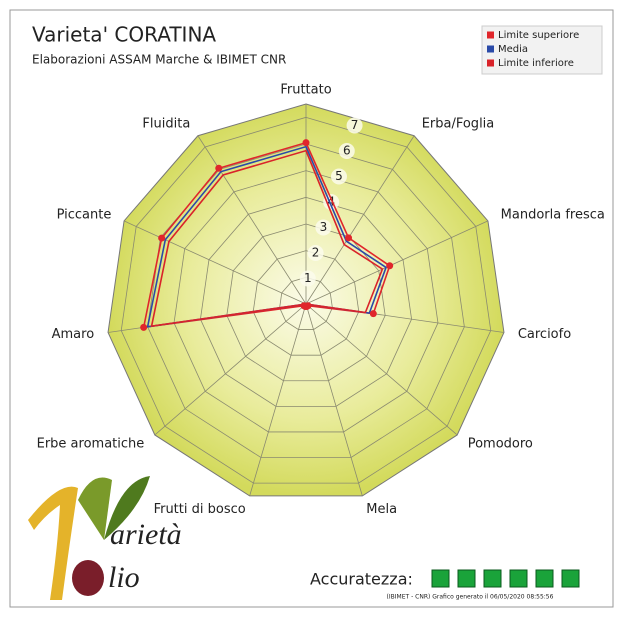  What do you see at coordinates (73, 334) in the screenshot?
I see `axis-label: Amaro` at bounding box center [73, 334].